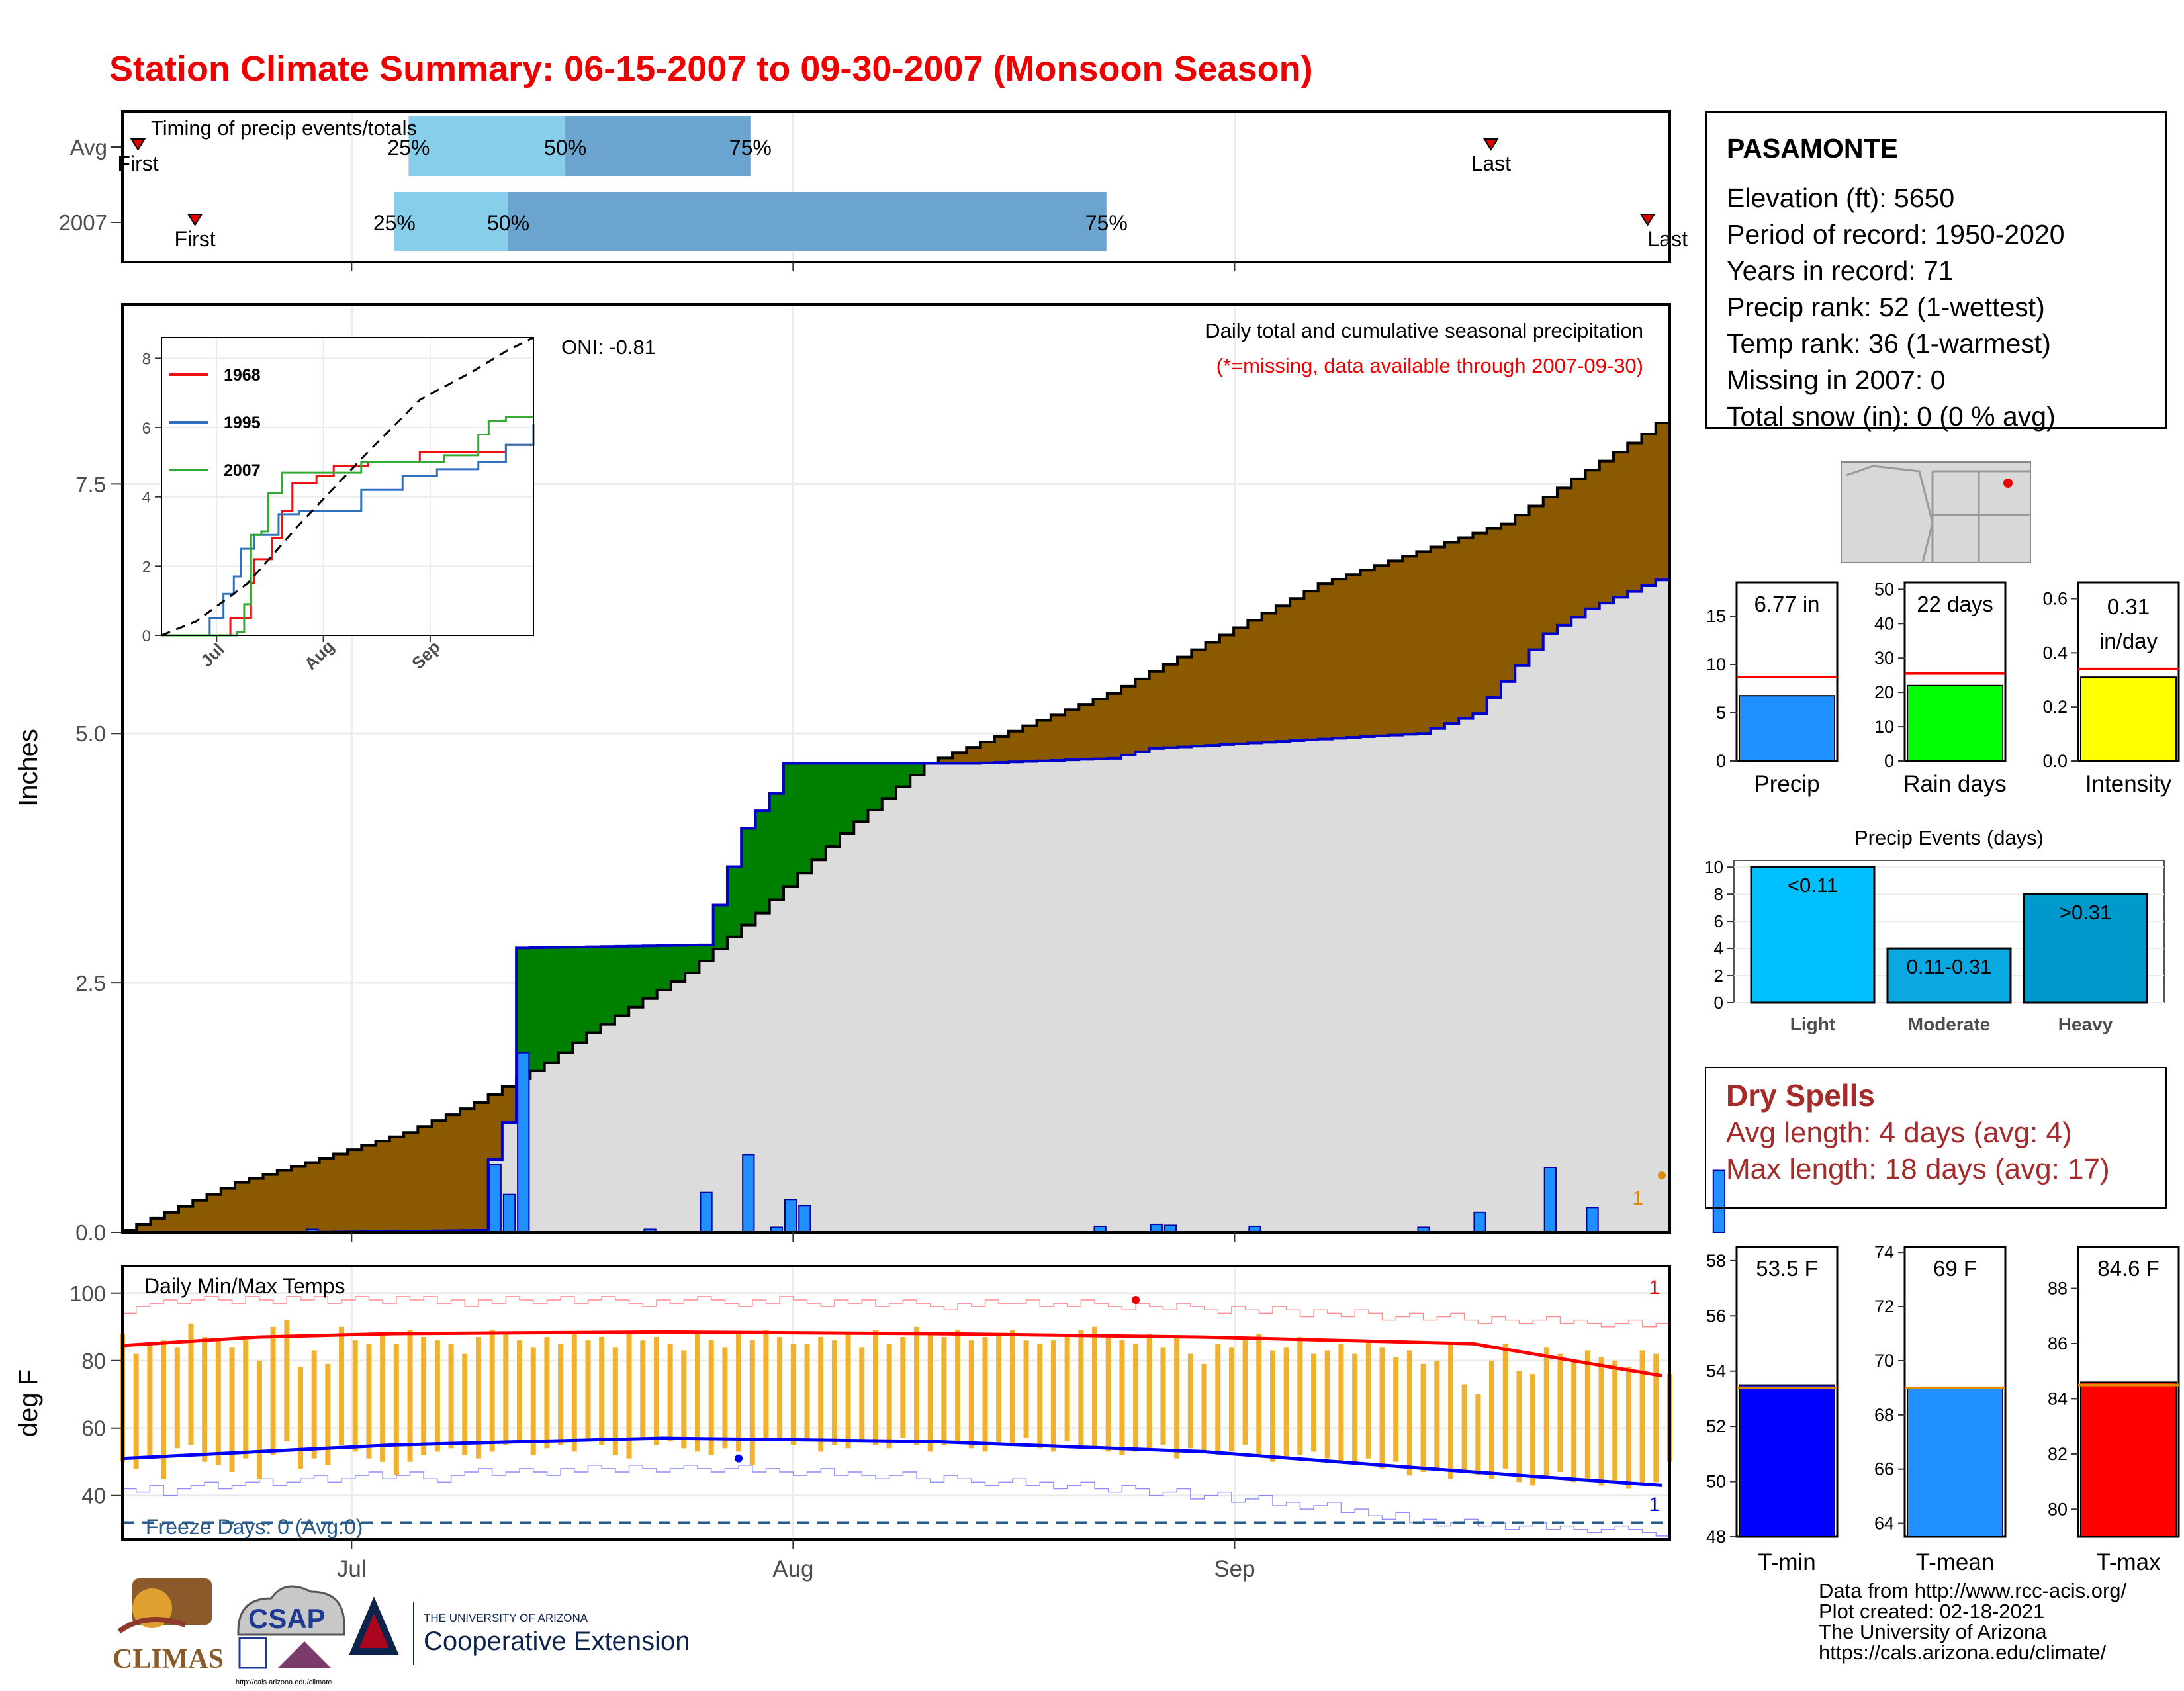  I want to click on events-bar-heavy, so click(2085, 949).